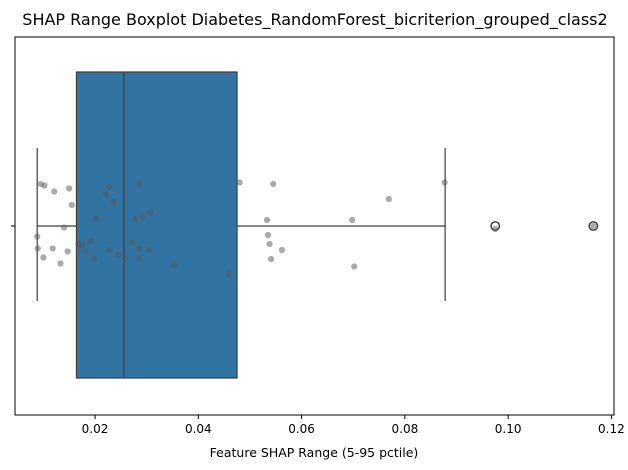 This screenshot has height=470, width=628. Describe the element at coordinates (508, 429) in the screenshot. I see `x-tick-label: 0.10` at that location.